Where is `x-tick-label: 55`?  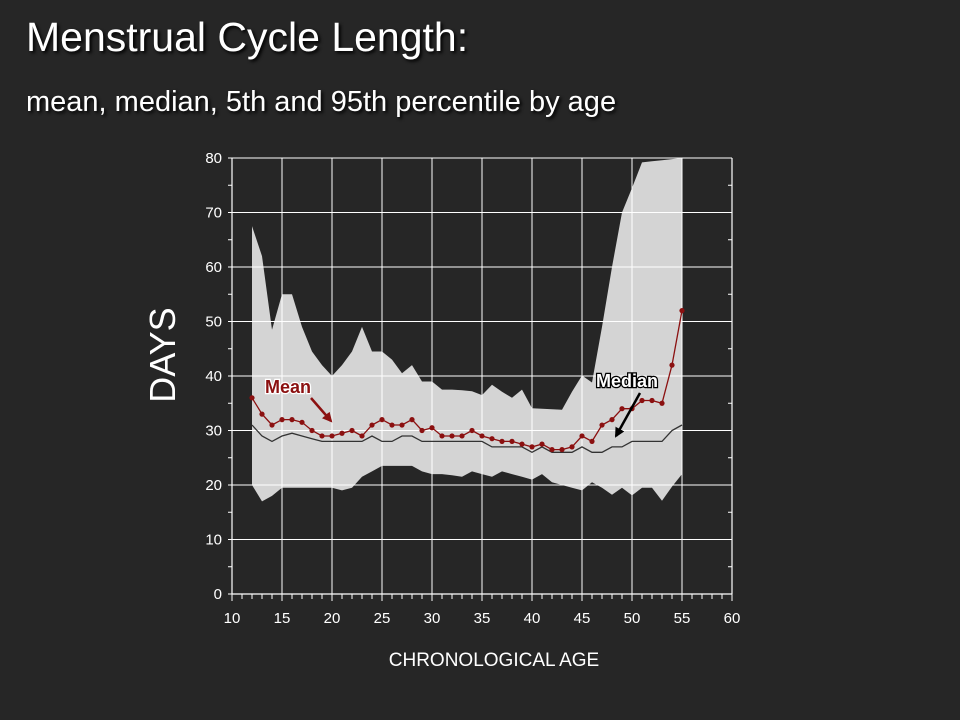 x-tick-label: 55 is located at coordinates (682, 618).